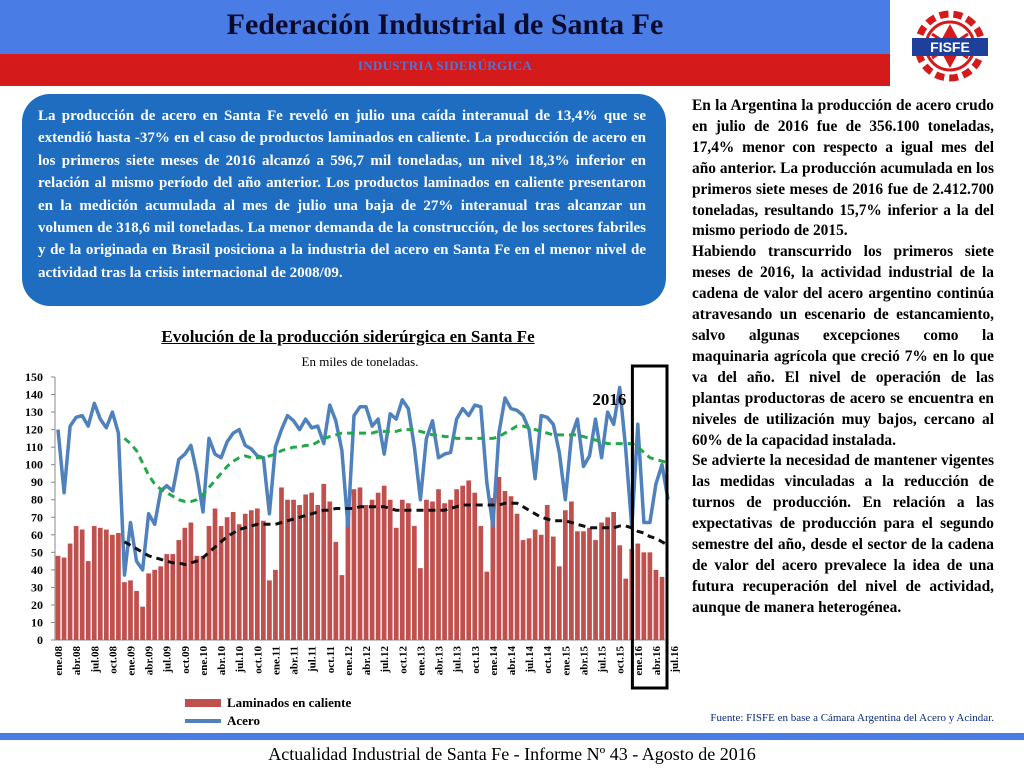  Describe the element at coordinates (37, 605) in the screenshot. I see `y-tick-label: 20` at that location.